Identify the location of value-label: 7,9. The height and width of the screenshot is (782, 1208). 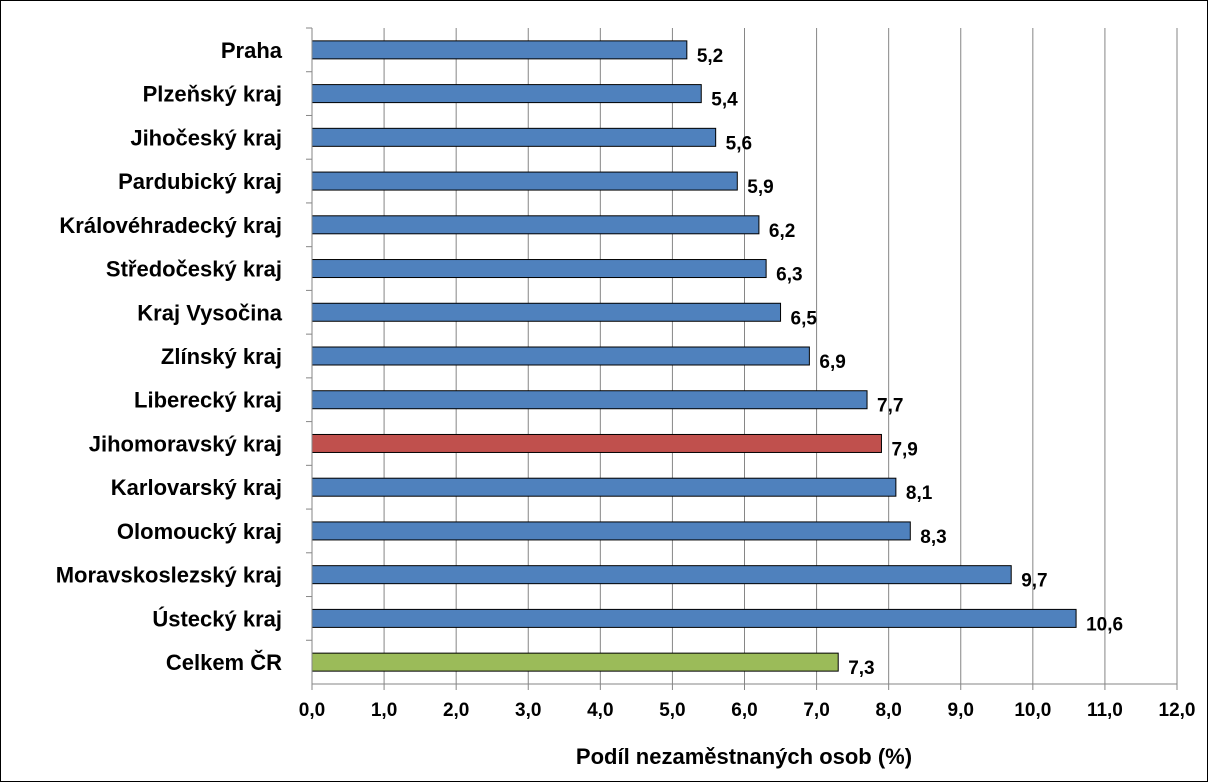
(904, 449).